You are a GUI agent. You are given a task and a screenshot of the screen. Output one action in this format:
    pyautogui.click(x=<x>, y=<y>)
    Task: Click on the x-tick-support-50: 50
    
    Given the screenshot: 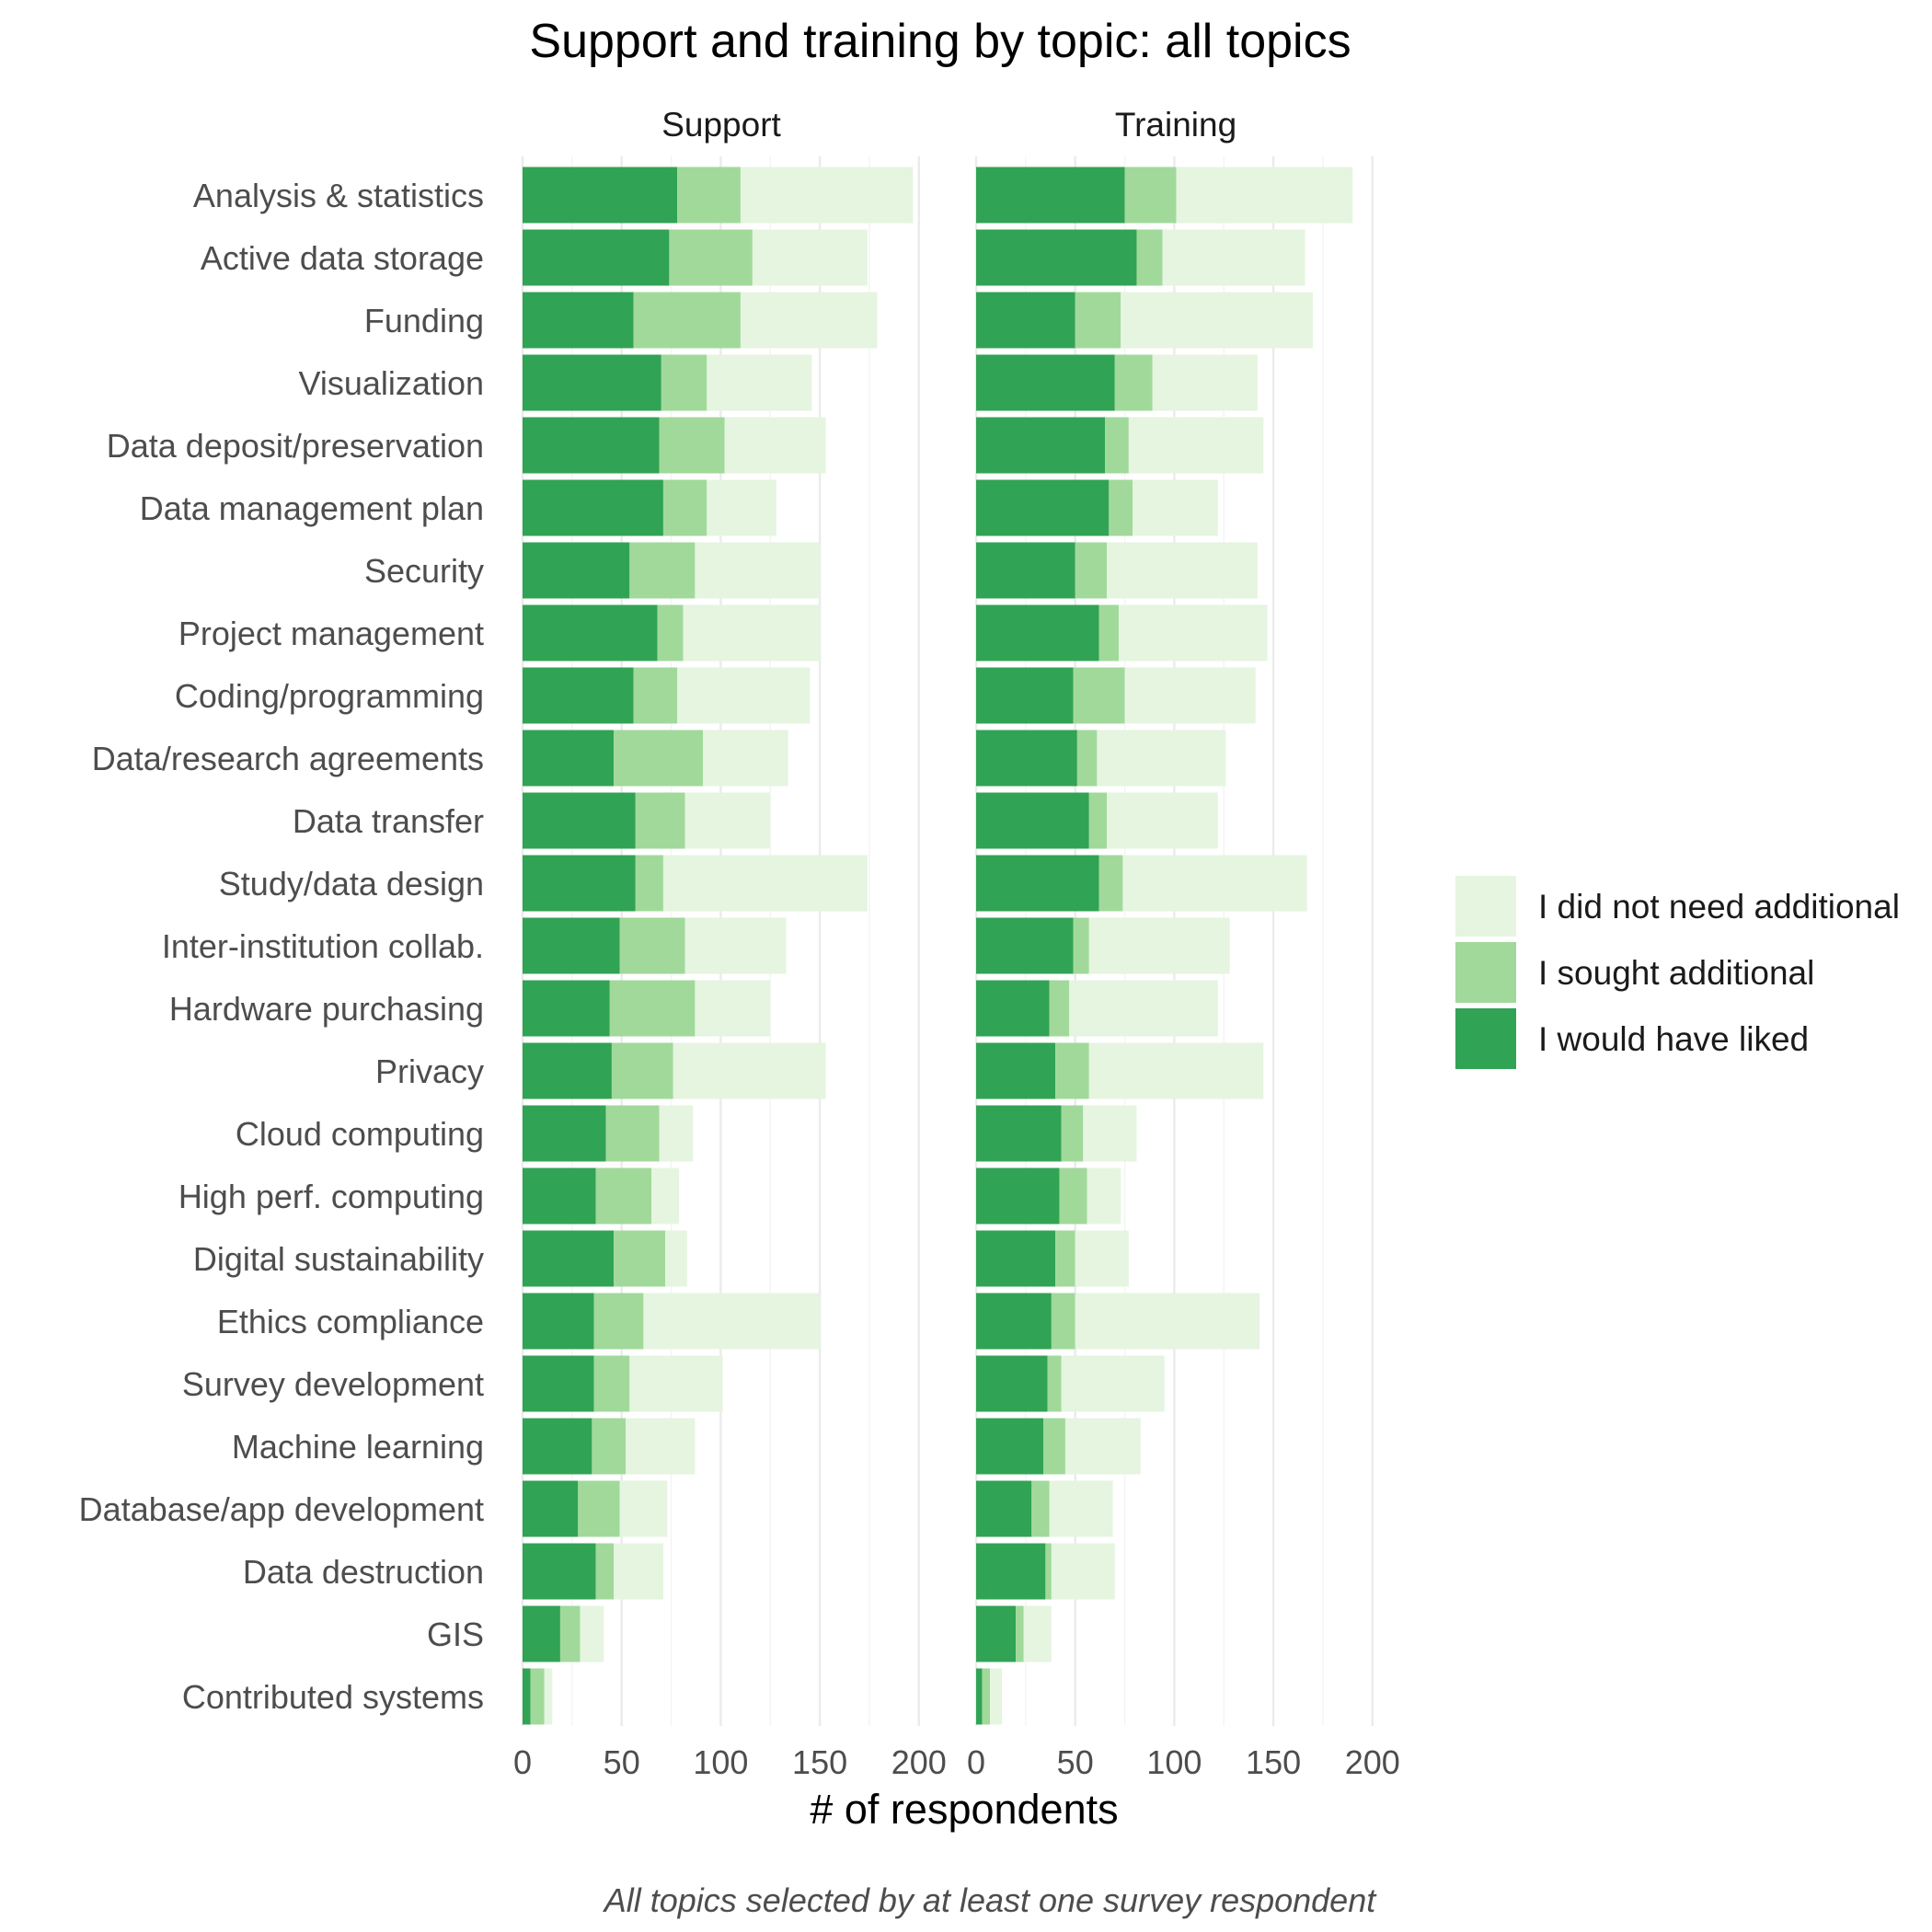 What is the action you would take?
    pyautogui.click(x=622, y=1762)
    